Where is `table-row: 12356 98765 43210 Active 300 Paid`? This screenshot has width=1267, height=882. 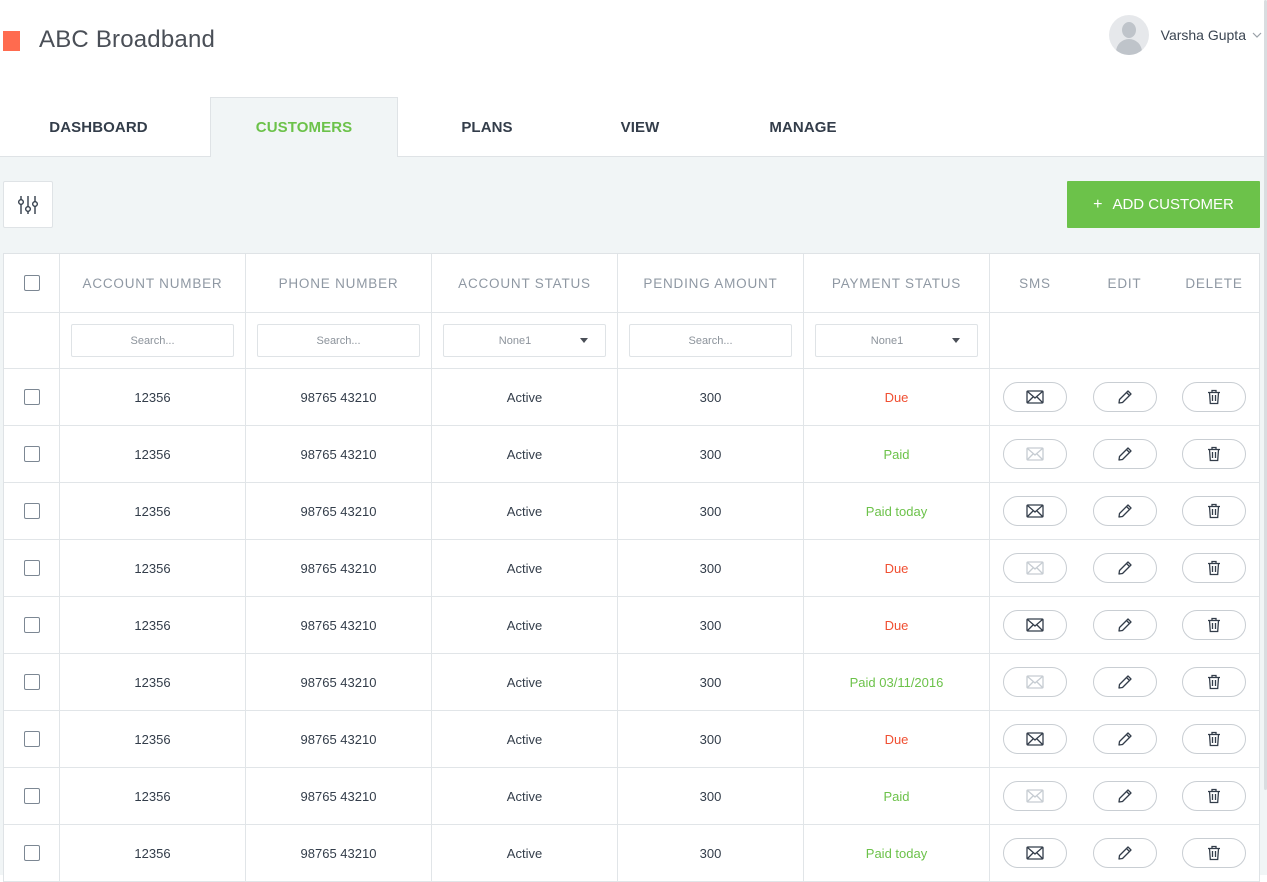 table-row: 12356 98765 43210 Active 300 Paid is located at coordinates (631, 454).